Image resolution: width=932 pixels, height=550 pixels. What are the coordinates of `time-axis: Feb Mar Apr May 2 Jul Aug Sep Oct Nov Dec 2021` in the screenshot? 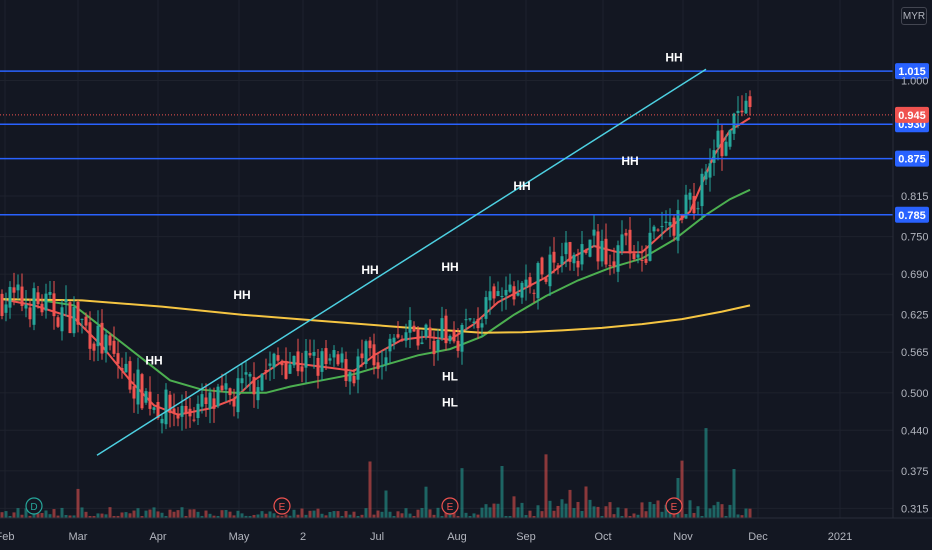 It's located at (466, 530).